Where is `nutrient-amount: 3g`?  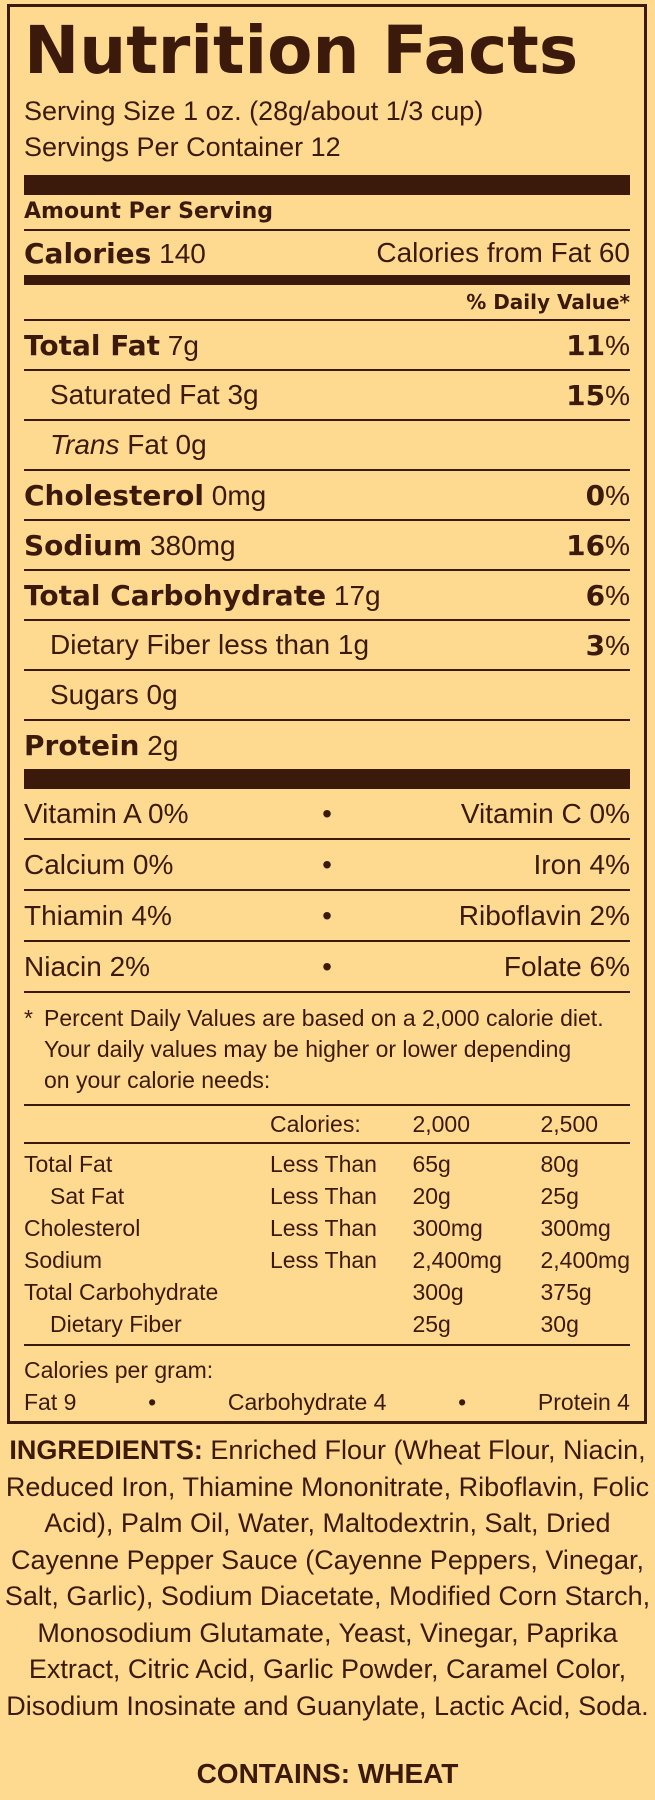
nutrient-amount: 3g is located at coordinates (243, 394).